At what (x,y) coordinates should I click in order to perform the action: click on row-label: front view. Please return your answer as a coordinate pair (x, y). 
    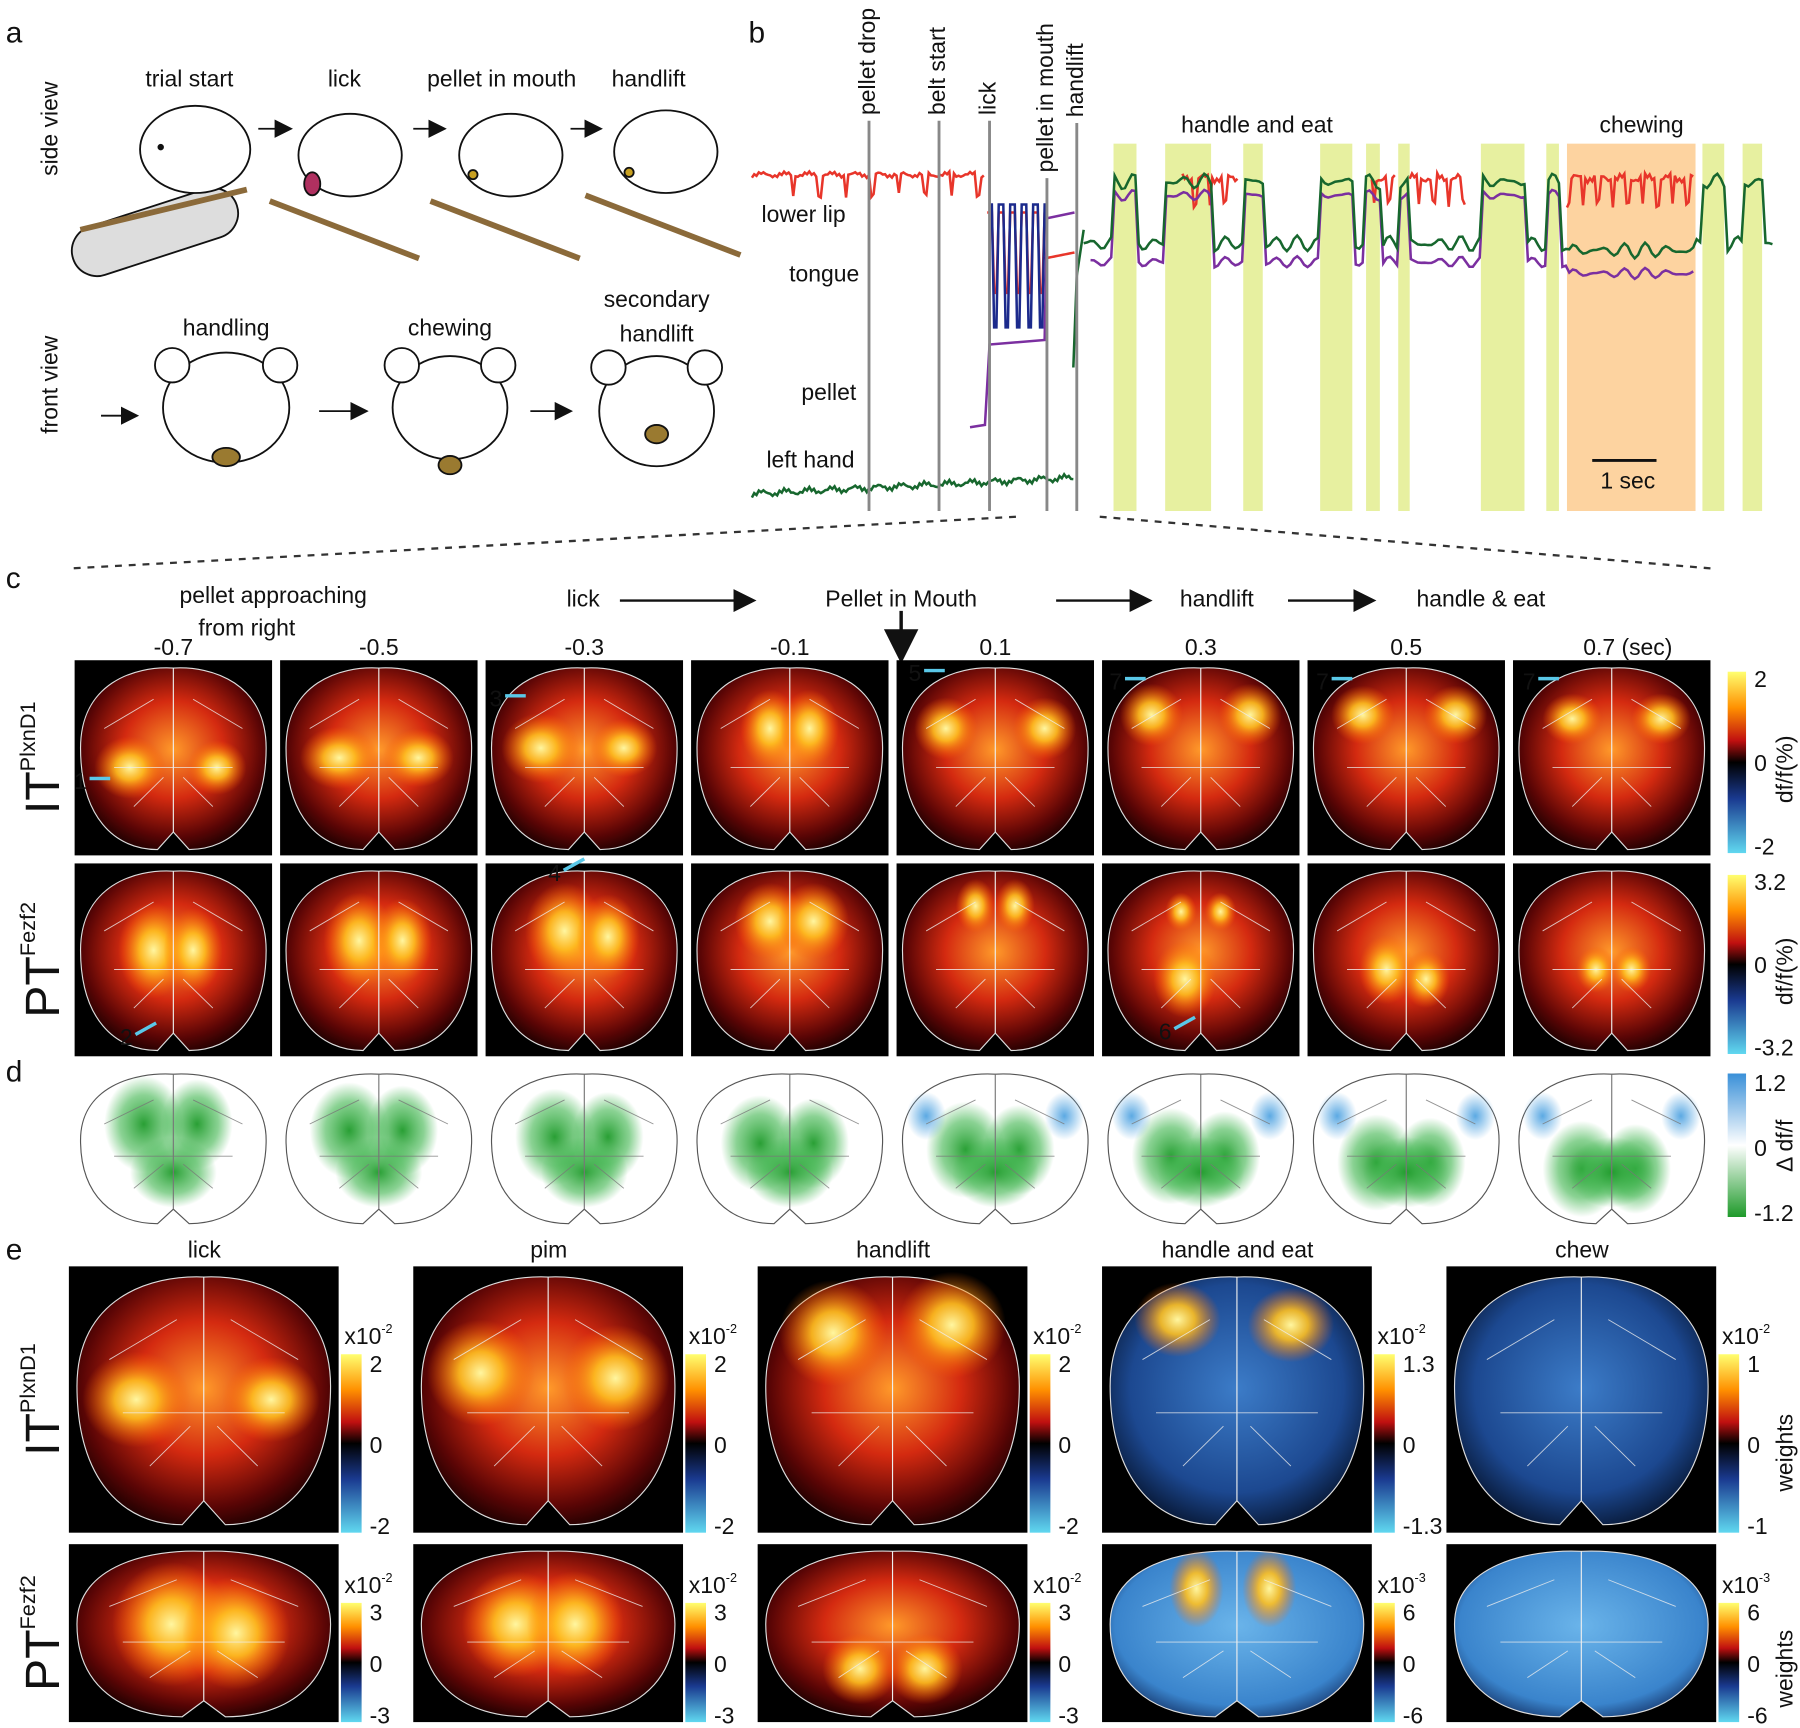
    Looking at the image, I should click on (50, 384).